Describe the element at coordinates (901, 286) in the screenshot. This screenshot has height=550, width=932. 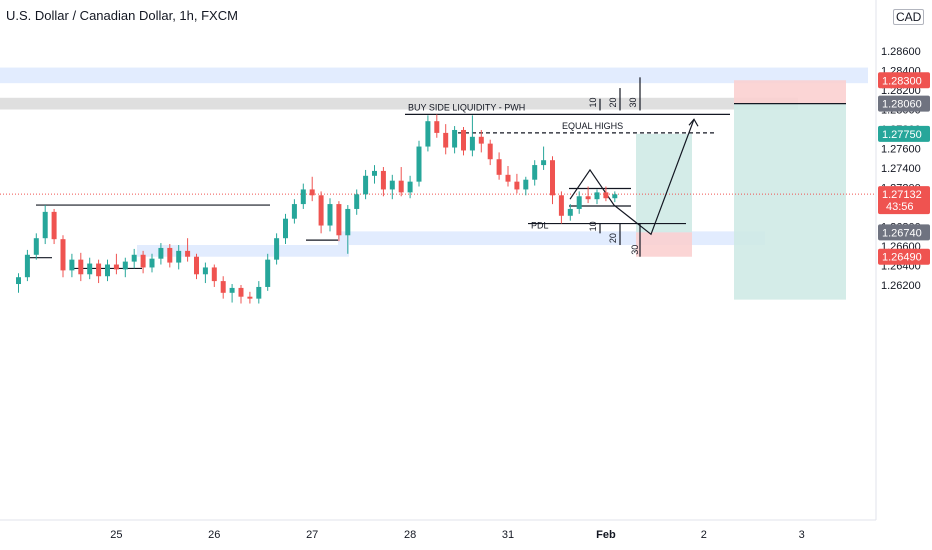
I see `price-tick-label: 1.26200` at that location.